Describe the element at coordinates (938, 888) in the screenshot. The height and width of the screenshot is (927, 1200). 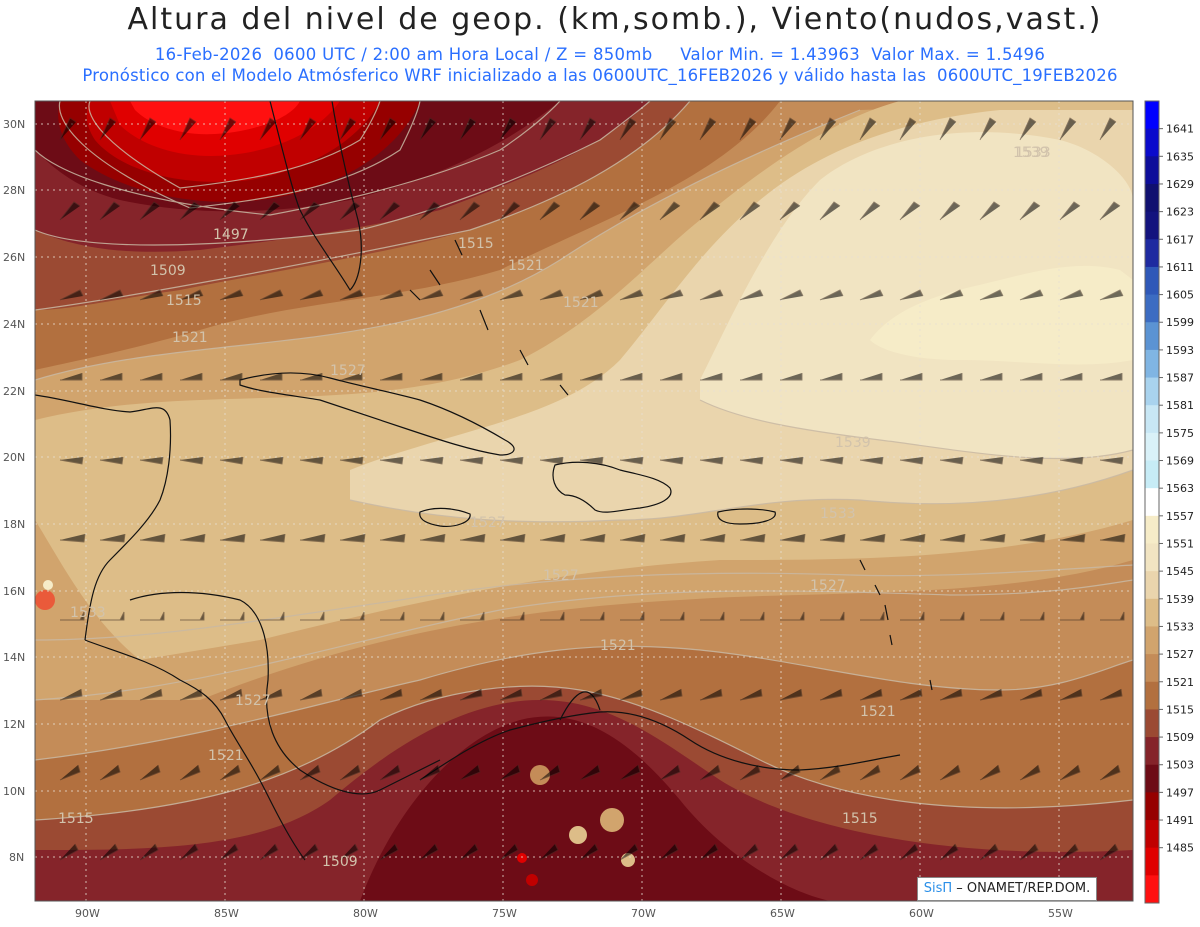
I see `sisPi-logo: SisΠ` at that location.